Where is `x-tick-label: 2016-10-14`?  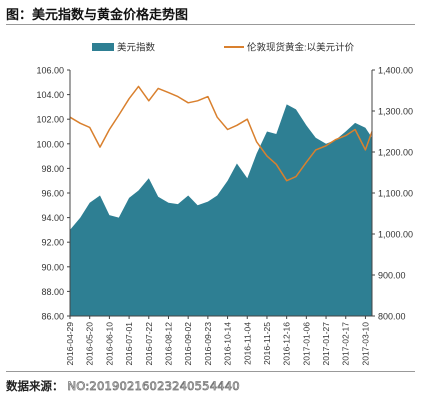
x-tick-label: 2016-10-14 is located at coordinates (228, 344).